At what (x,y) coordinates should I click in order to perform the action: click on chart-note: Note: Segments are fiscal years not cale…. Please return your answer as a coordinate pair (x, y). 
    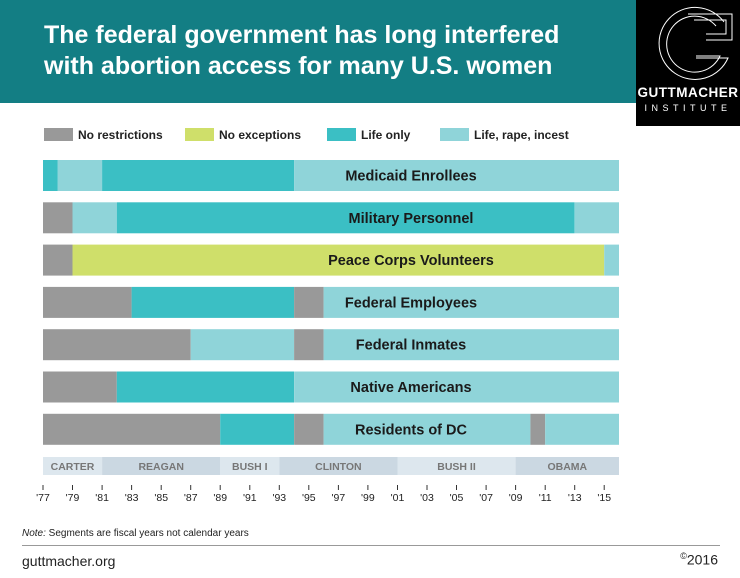
    Looking at the image, I should click on (135, 533).